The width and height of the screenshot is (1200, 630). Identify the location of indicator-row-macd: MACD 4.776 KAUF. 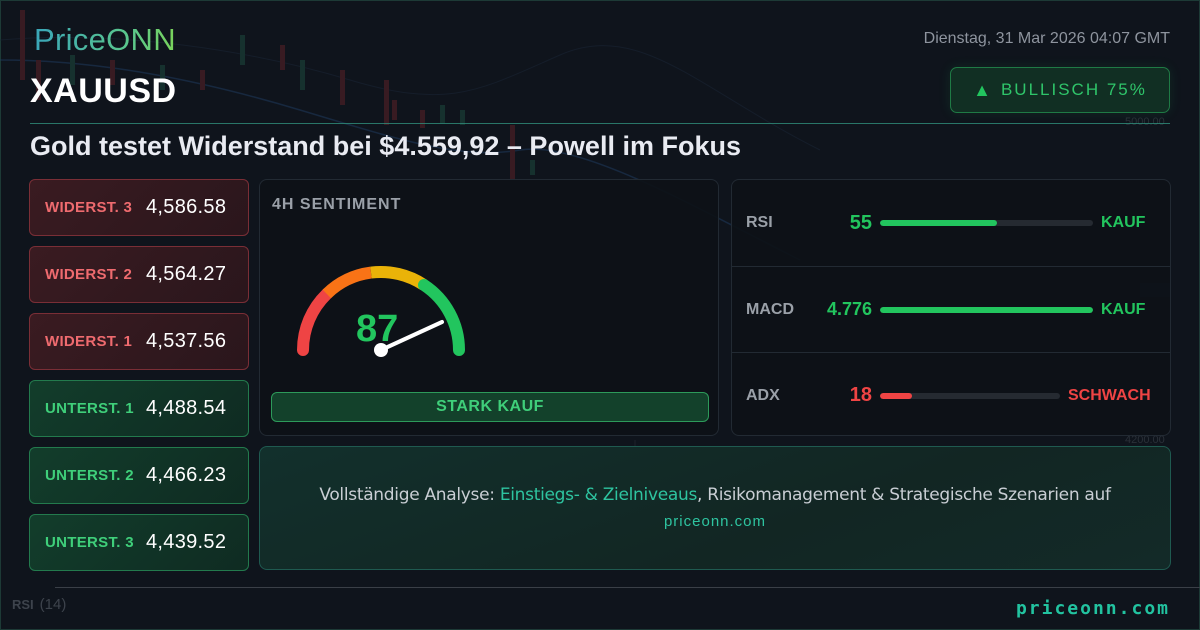
(951, 309).